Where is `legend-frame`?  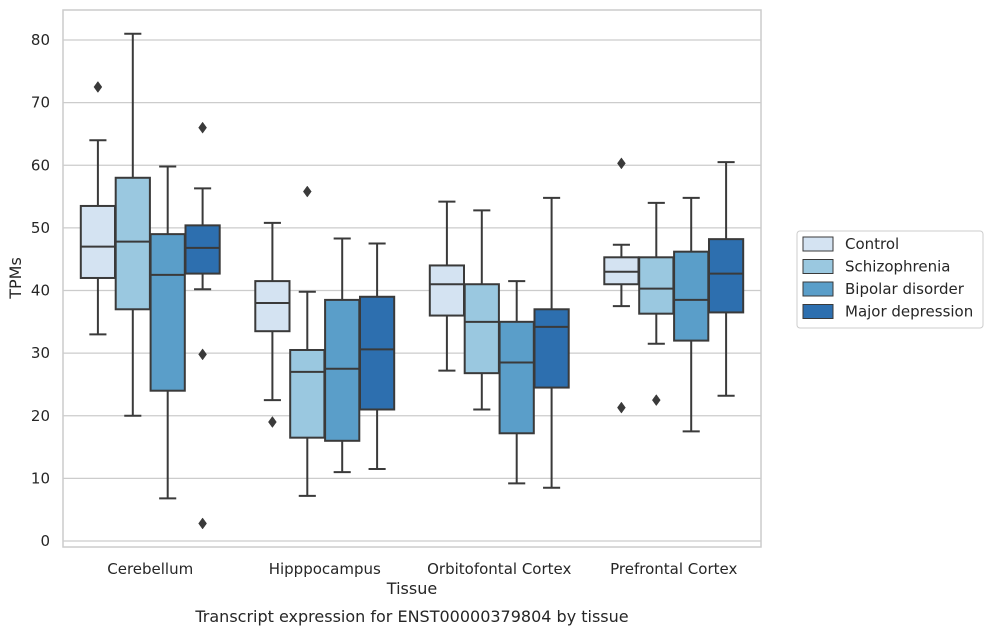
legend-frame is located at coordinates (890, 279).